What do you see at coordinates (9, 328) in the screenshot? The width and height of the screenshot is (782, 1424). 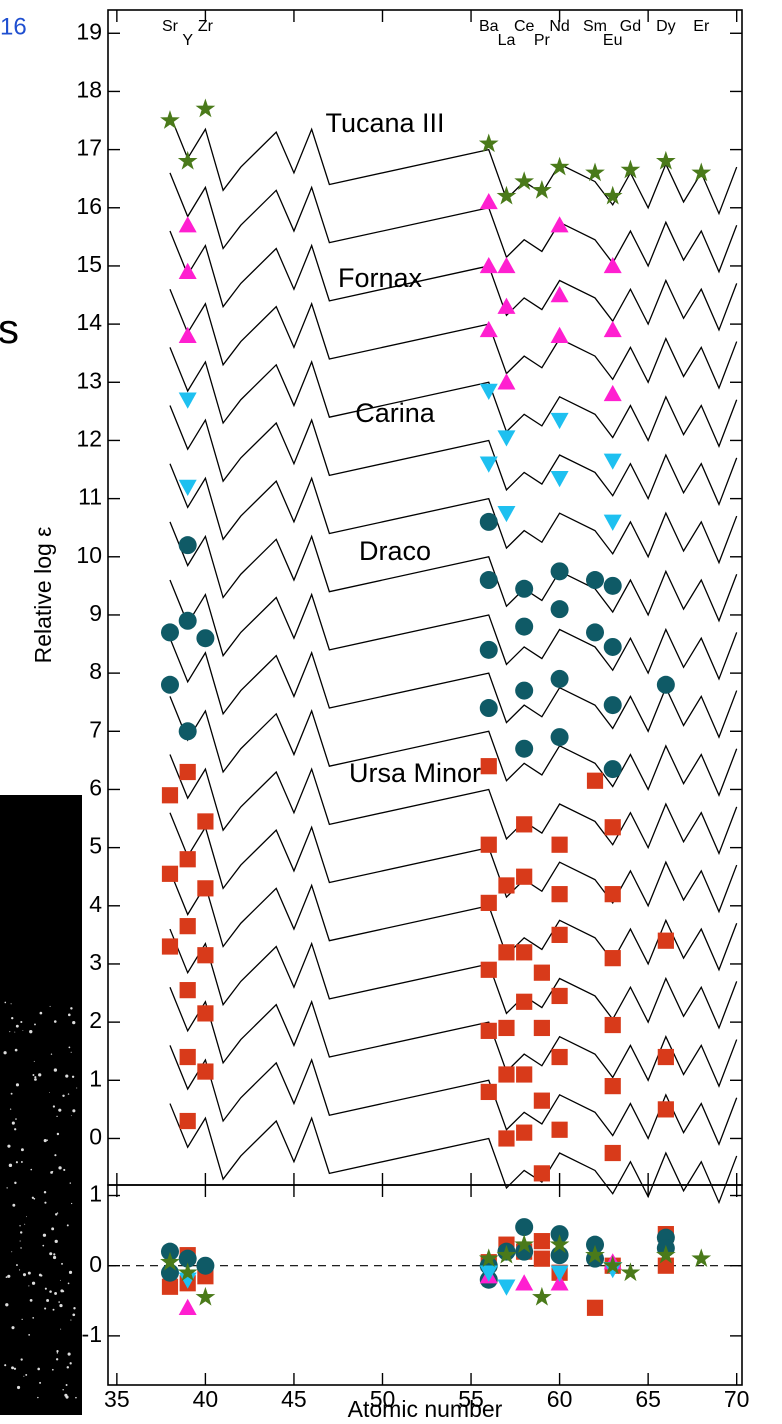 I see `slide-text-fragment: s` at bounding box center [9, 328].